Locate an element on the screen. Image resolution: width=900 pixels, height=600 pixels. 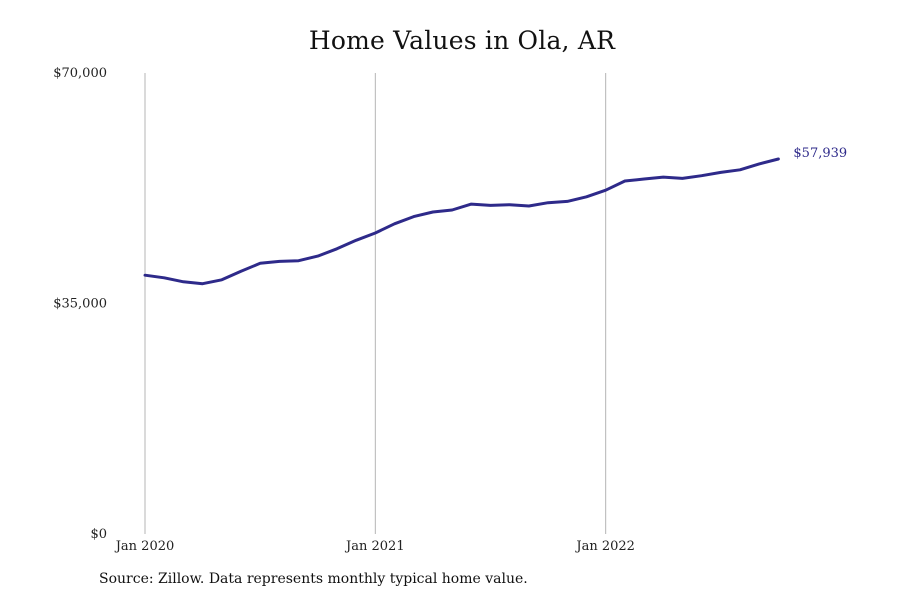
chart-title: Home Values in Ola, AR is located at coordinates (462, 40).